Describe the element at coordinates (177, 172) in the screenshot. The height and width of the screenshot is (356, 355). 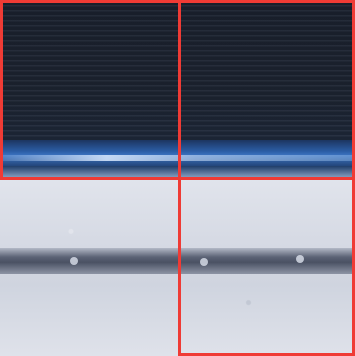
I see `surface-edge` at that location.